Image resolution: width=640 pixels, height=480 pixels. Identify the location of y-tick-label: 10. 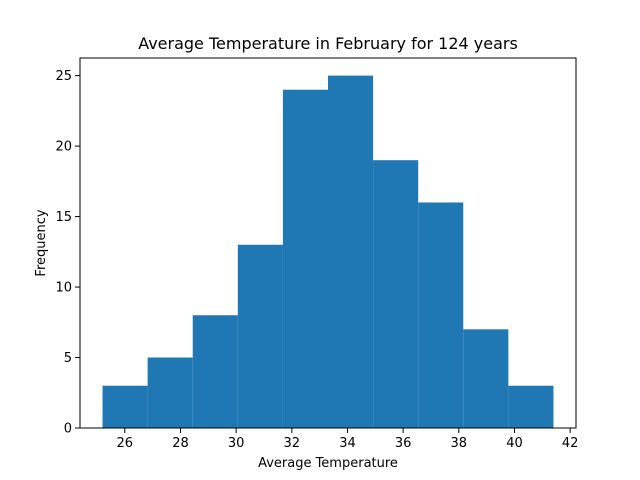
(63, 288).